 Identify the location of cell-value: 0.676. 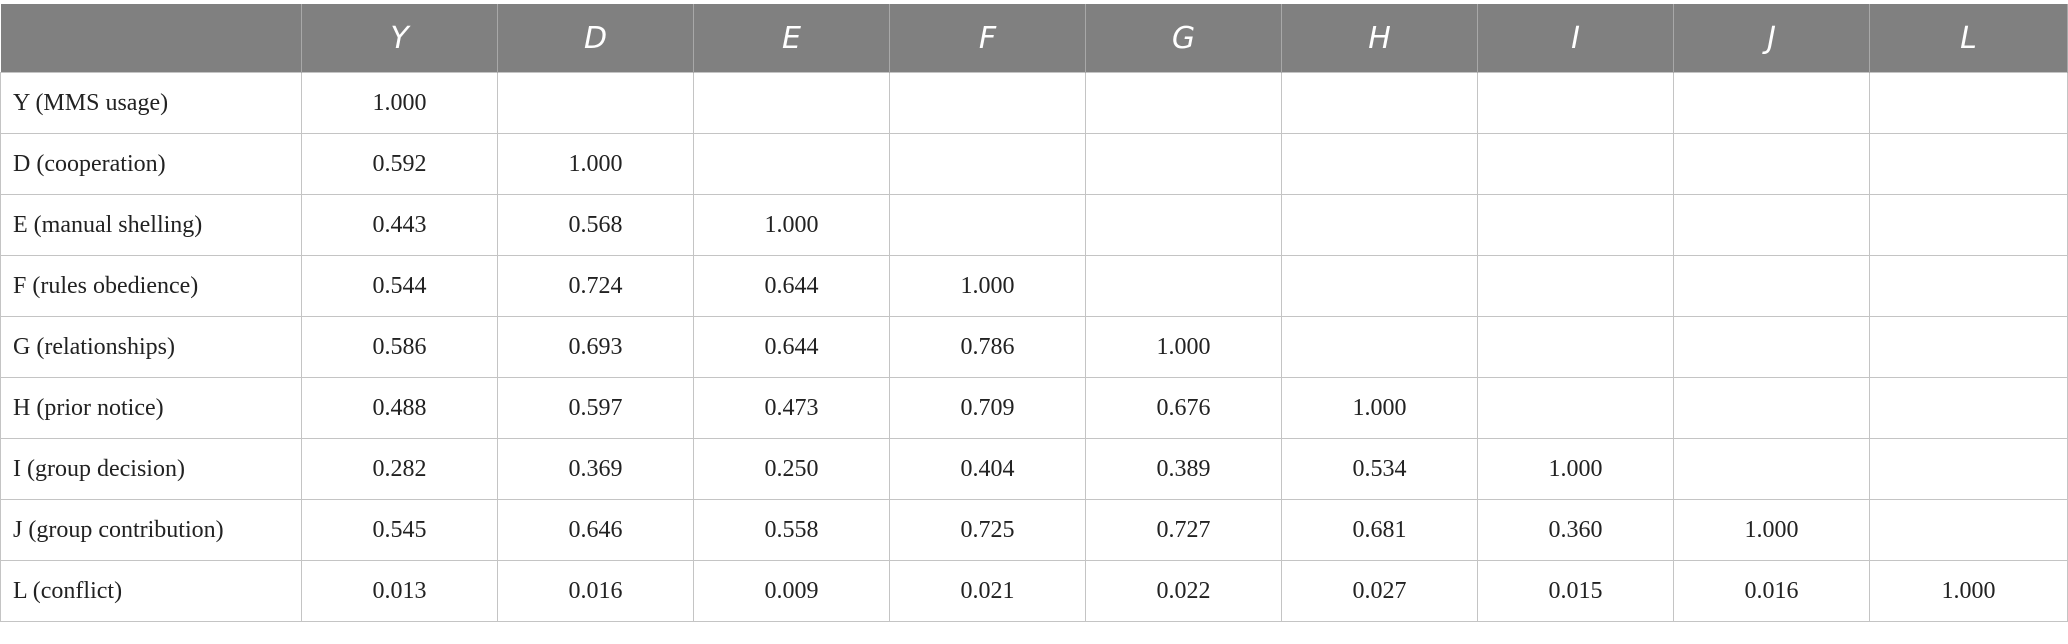
(1183, 408).